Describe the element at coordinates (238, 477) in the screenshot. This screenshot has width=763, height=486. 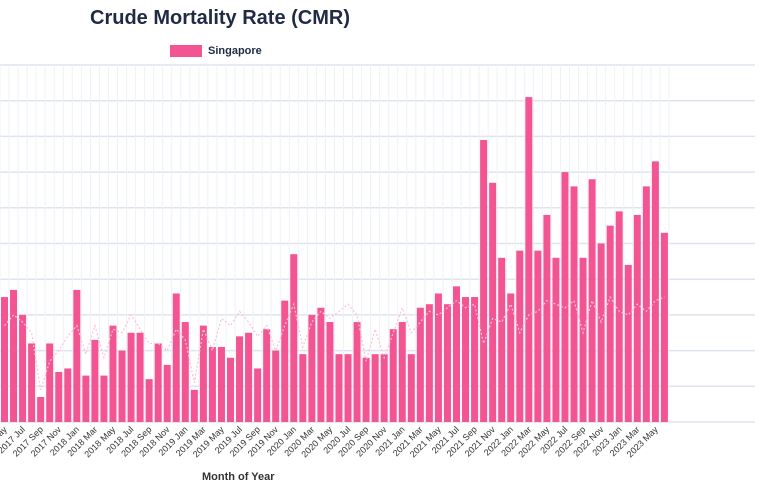
I see `x-axis-label: Month of Year` at that location.